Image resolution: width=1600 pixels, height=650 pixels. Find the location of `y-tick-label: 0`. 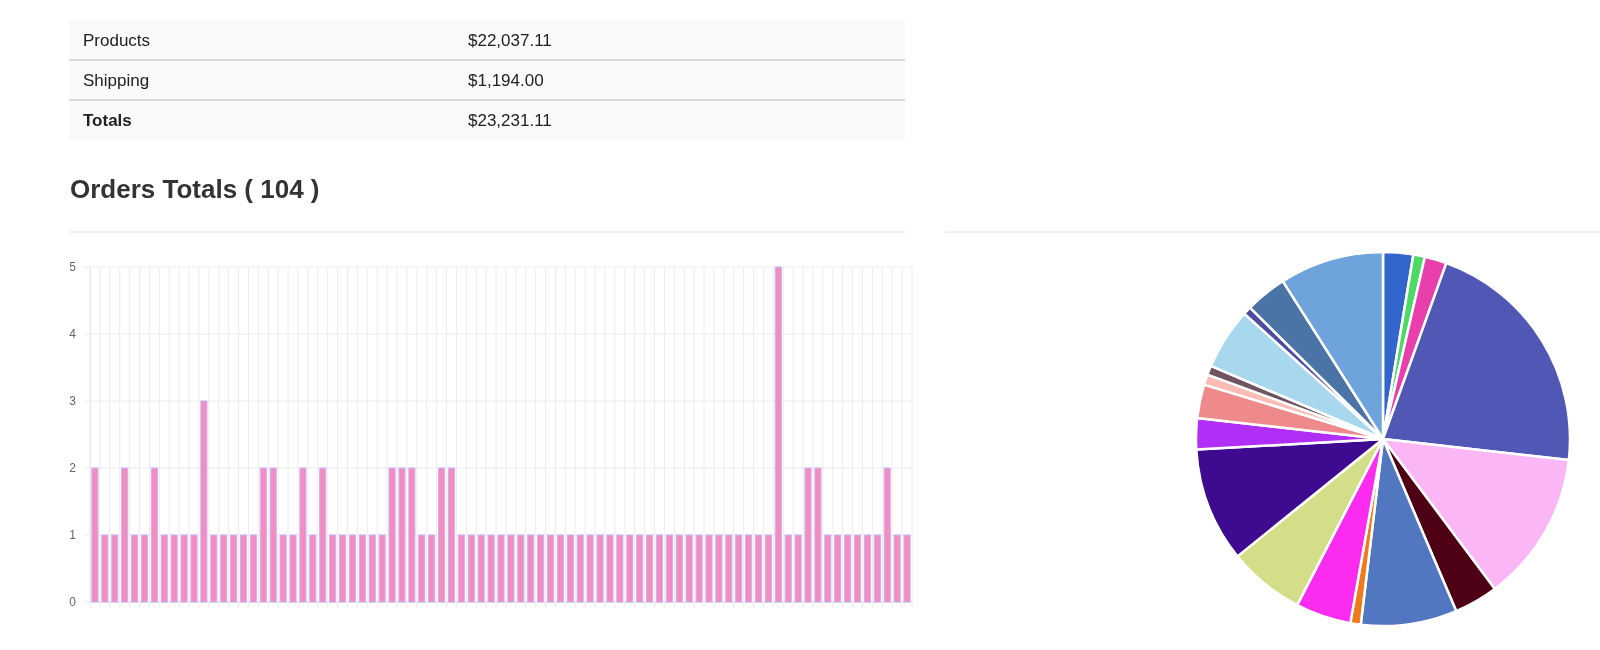

y-tick-label: 0 is located at coordinates (73, 602).